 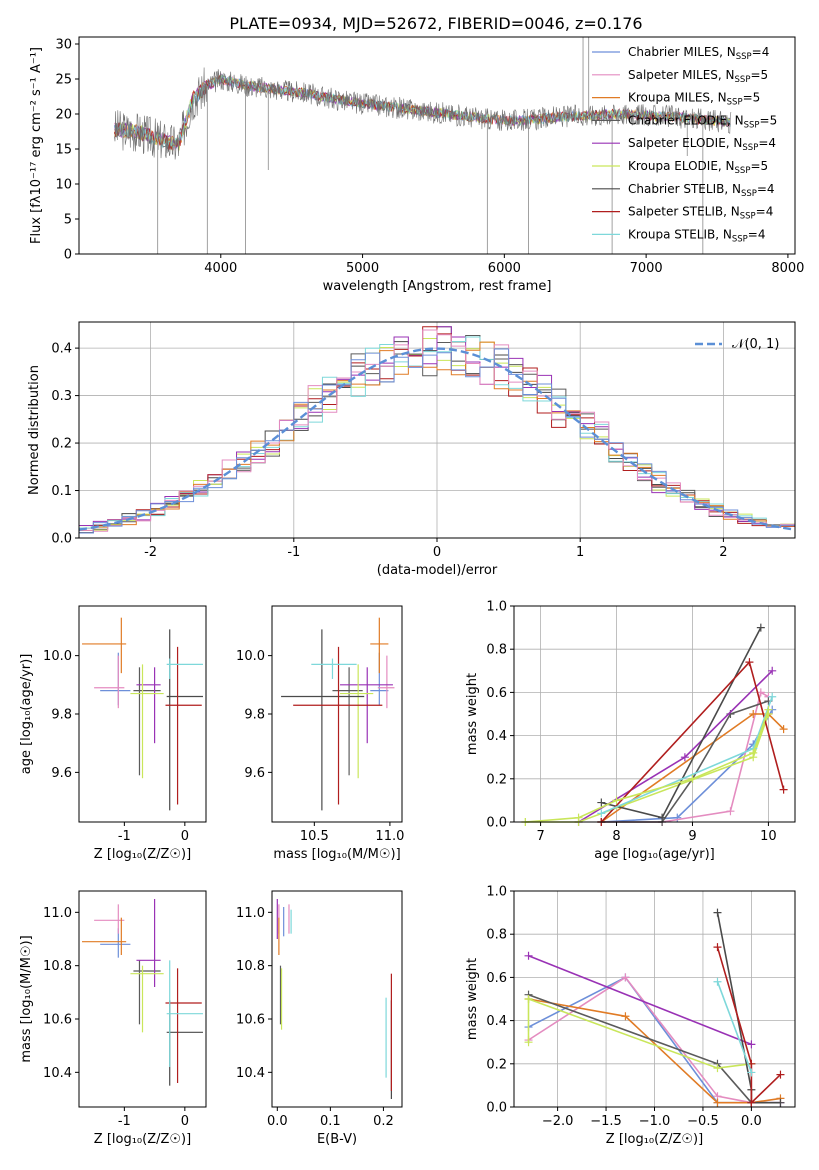 What do you see at coordinates (702, 121) in the screenshot?
I see `legend-entry: Chabrier ELODIE, NSSP=5` at bounding box center [702, 121].